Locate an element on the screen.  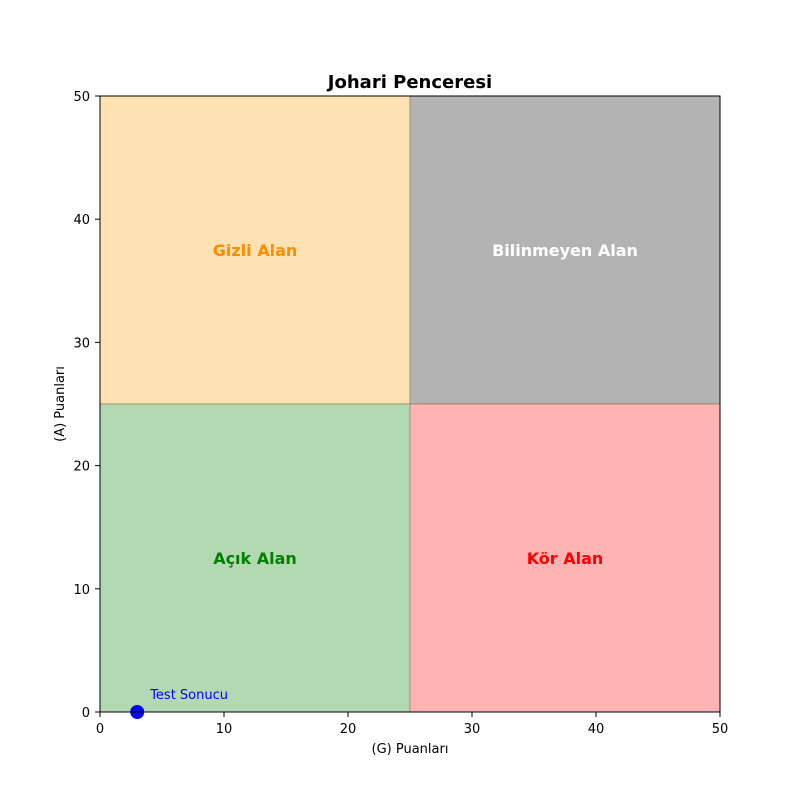
data-point-label: Test Sonucu is located at coordinates (188, 695).